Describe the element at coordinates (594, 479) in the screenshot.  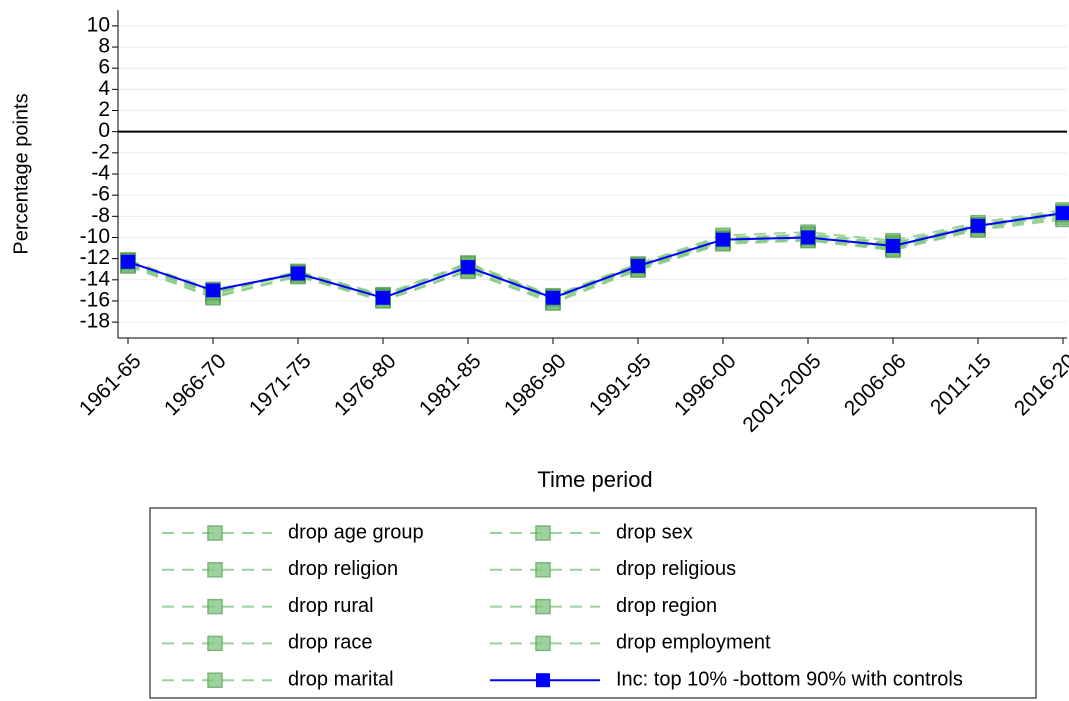
I see `x-axis-label: Time period` at that location.